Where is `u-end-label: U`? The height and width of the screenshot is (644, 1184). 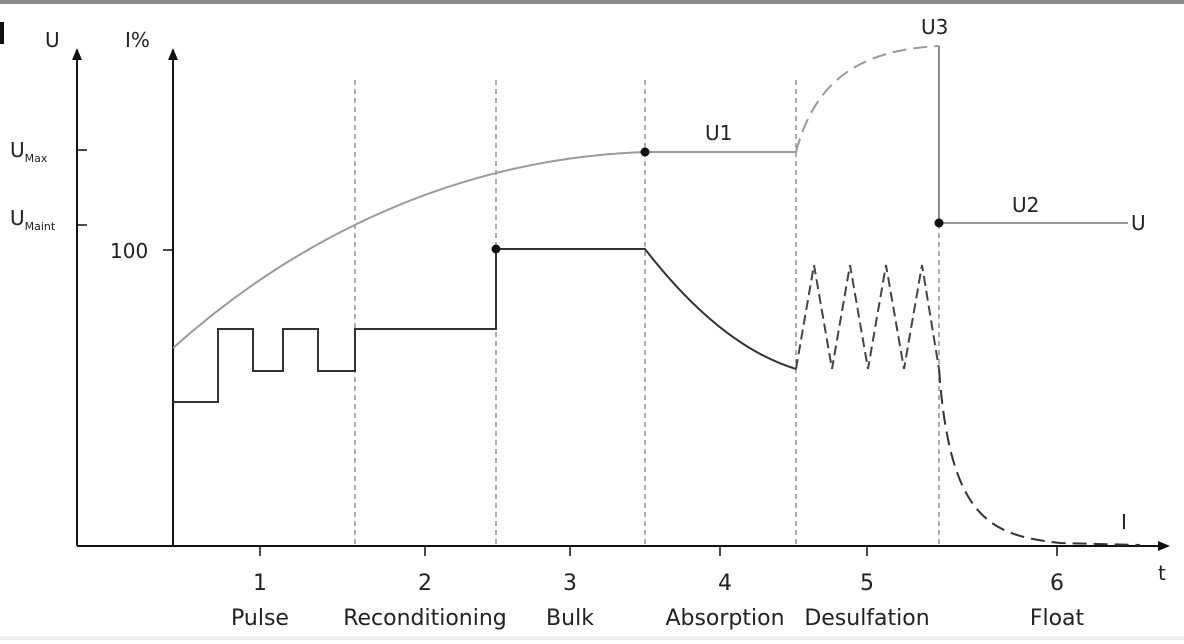 u-end-label: U is located at coordinates (1138, 223).